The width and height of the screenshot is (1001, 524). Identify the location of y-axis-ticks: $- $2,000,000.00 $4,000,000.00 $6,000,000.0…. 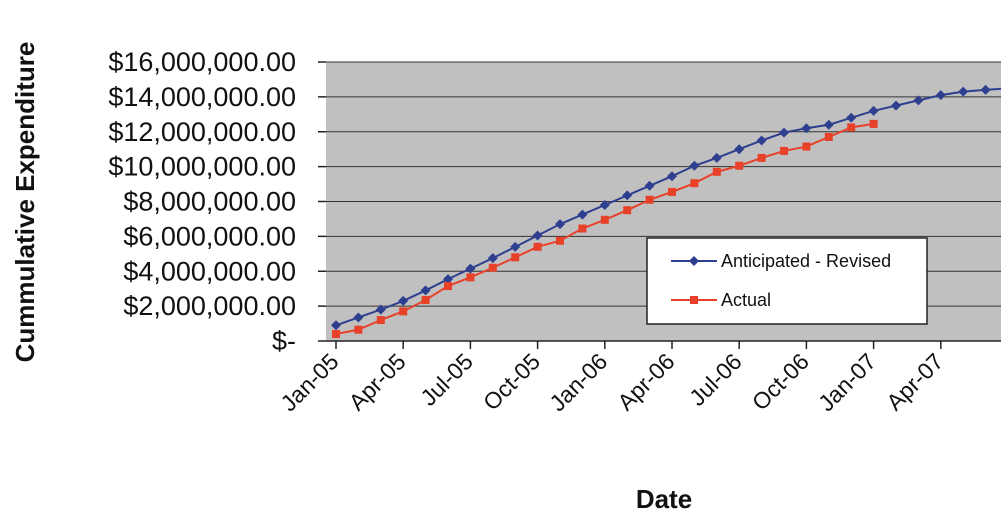
(217, 201).